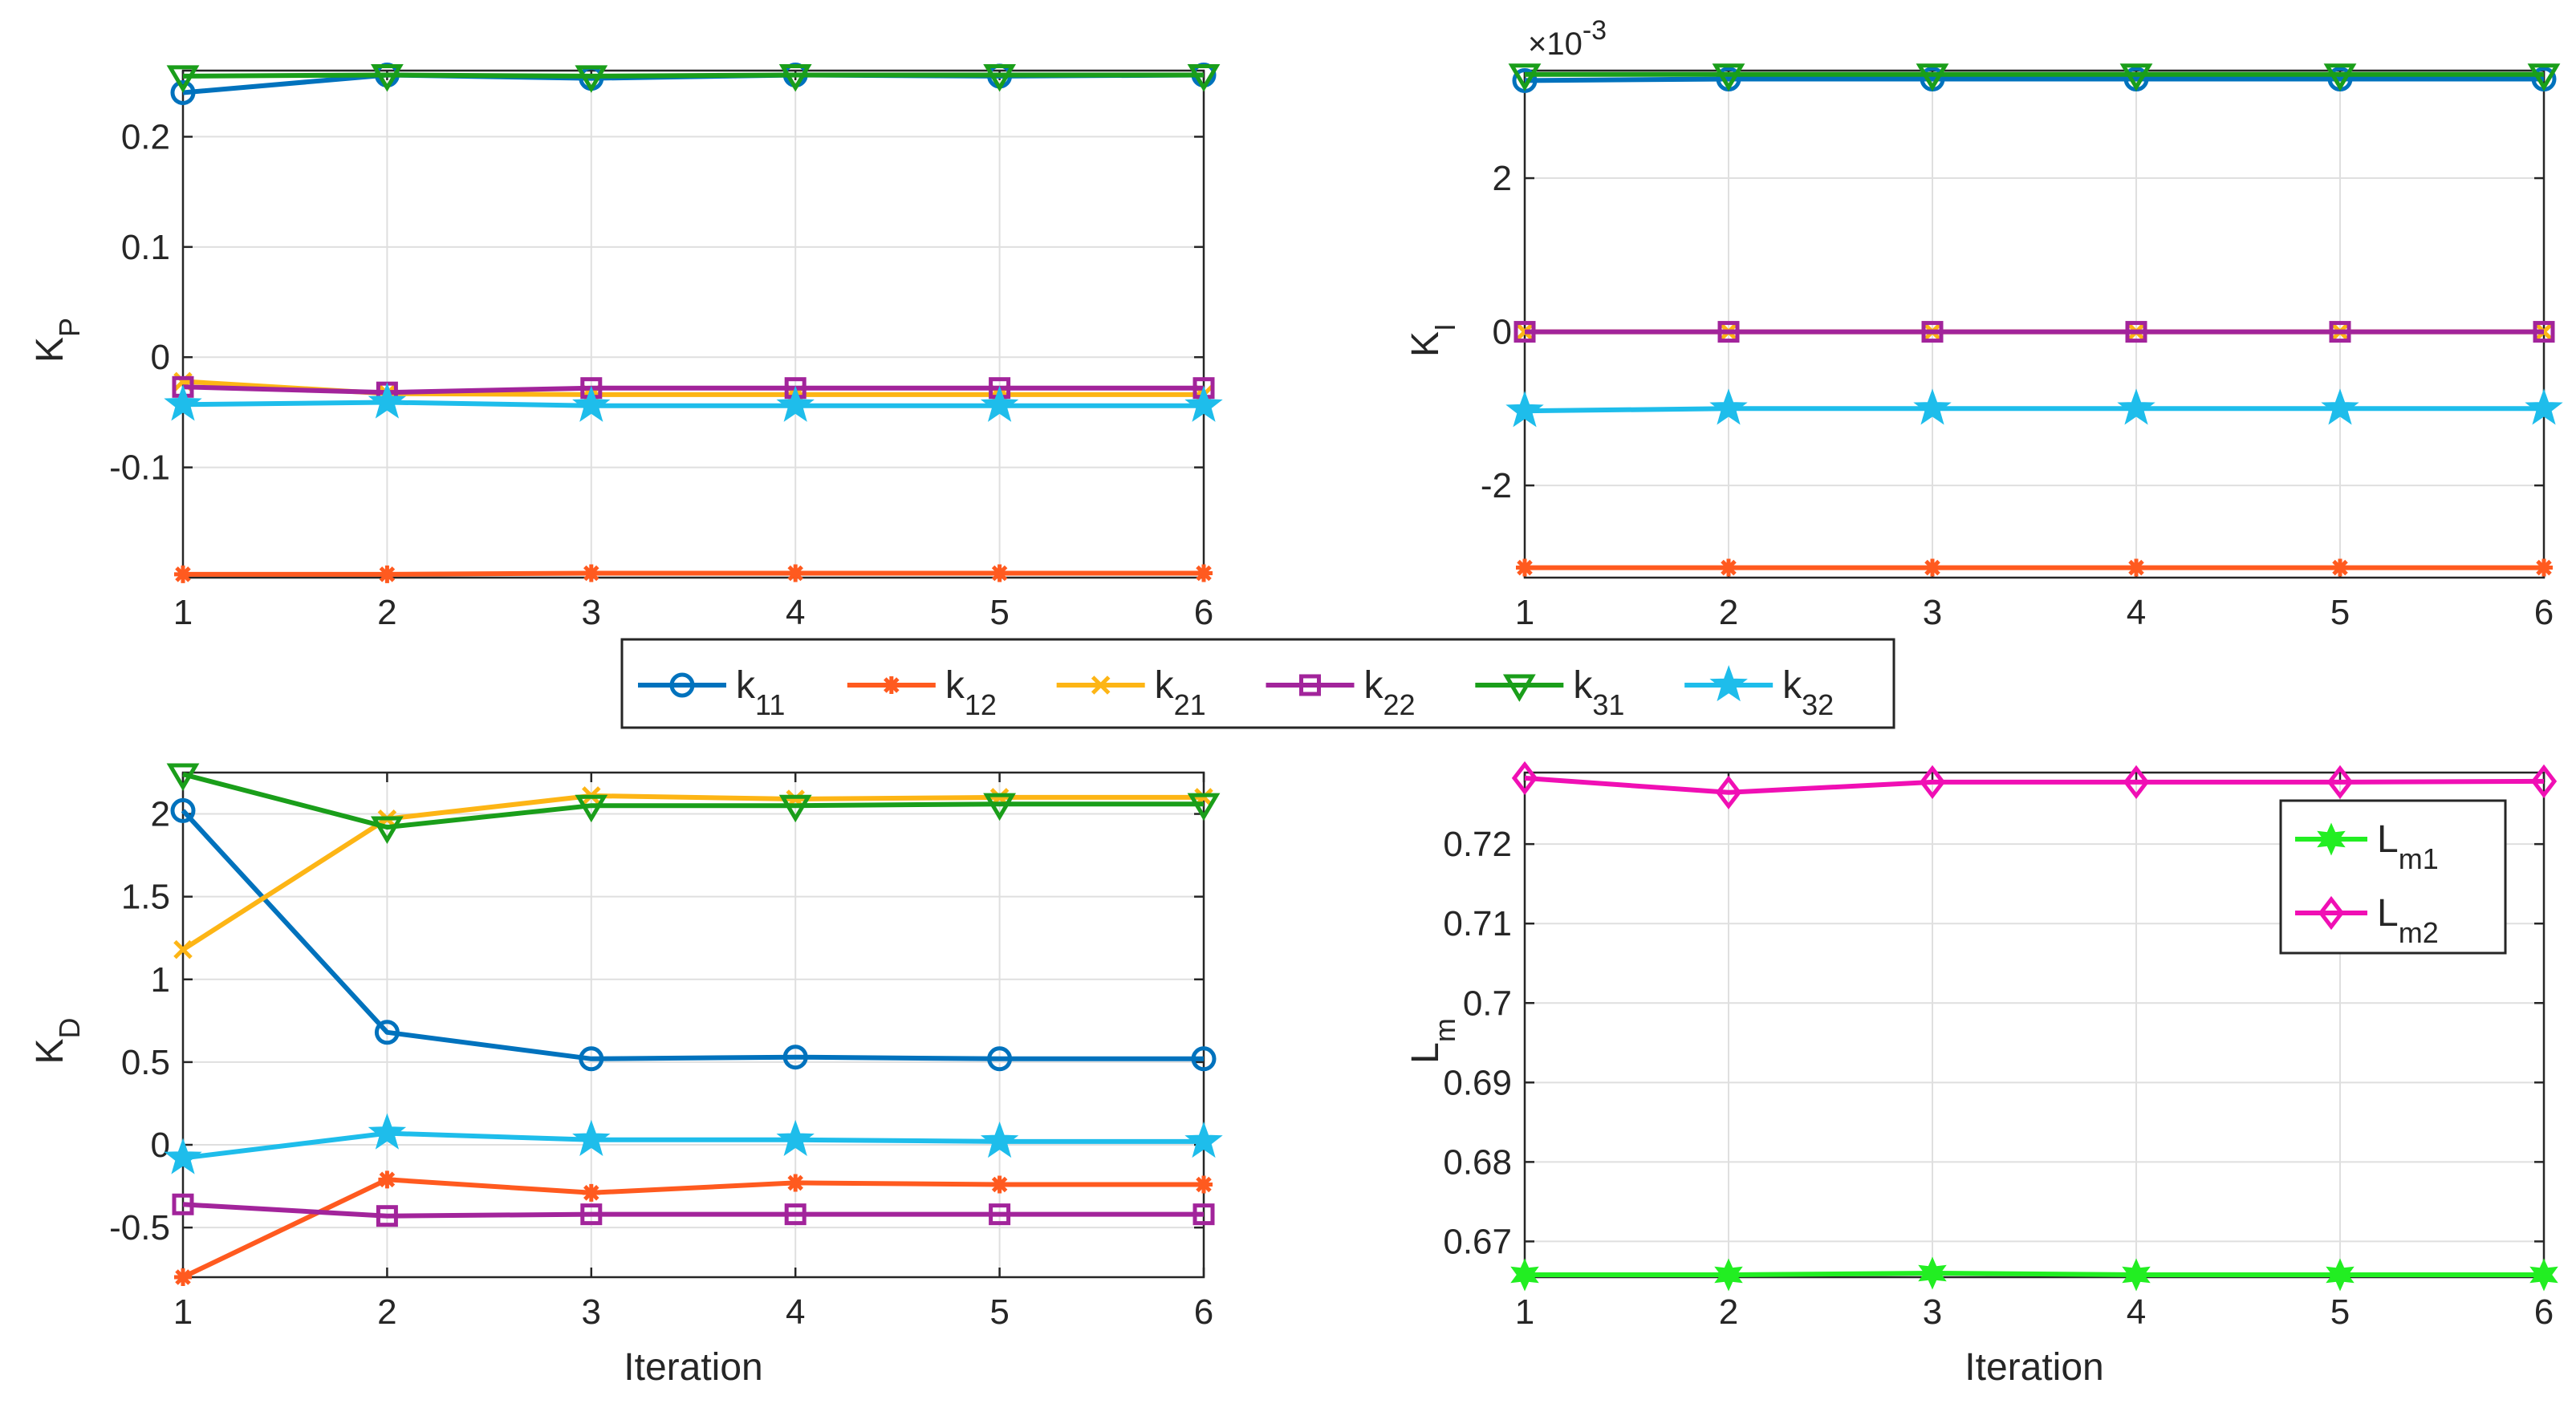 The image size is (2576, 1428). I want to click on x-axis-label: Iteration, so click(2034, 1367).